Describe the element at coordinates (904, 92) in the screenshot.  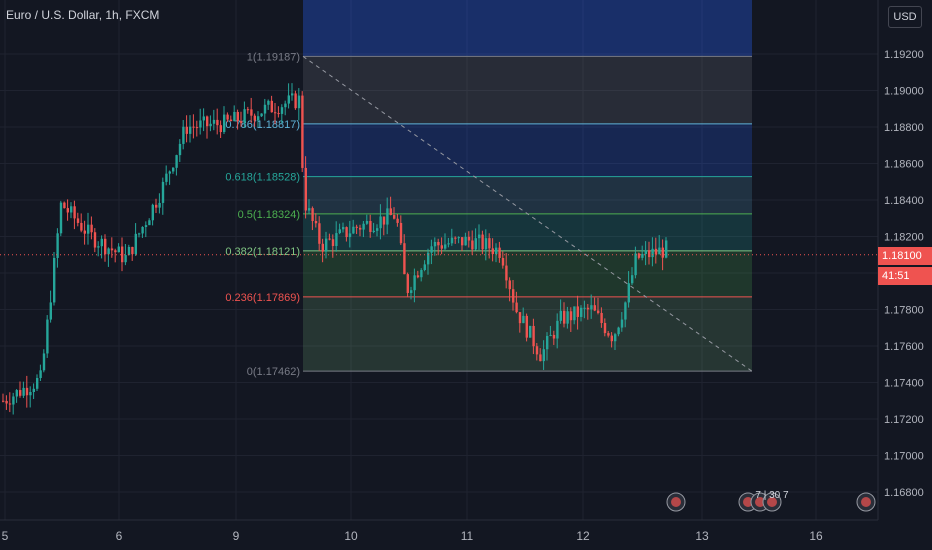
I see `price-tick-label: 1.19000` at that location.